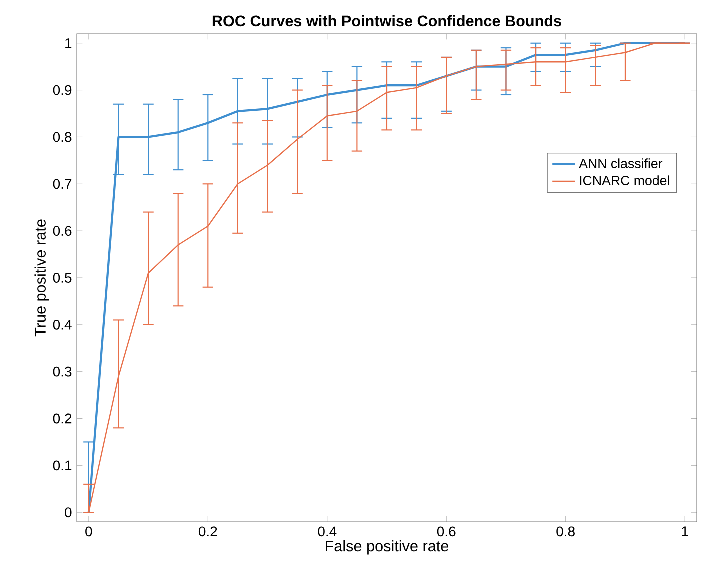 Image resolution: width=707 pixels, height=577 pixels. Describe the element at coordinates (387, 21) in the screenshot. I see `chart-title: ROC Curves with Pointwise Confidence Bounds` at that location.